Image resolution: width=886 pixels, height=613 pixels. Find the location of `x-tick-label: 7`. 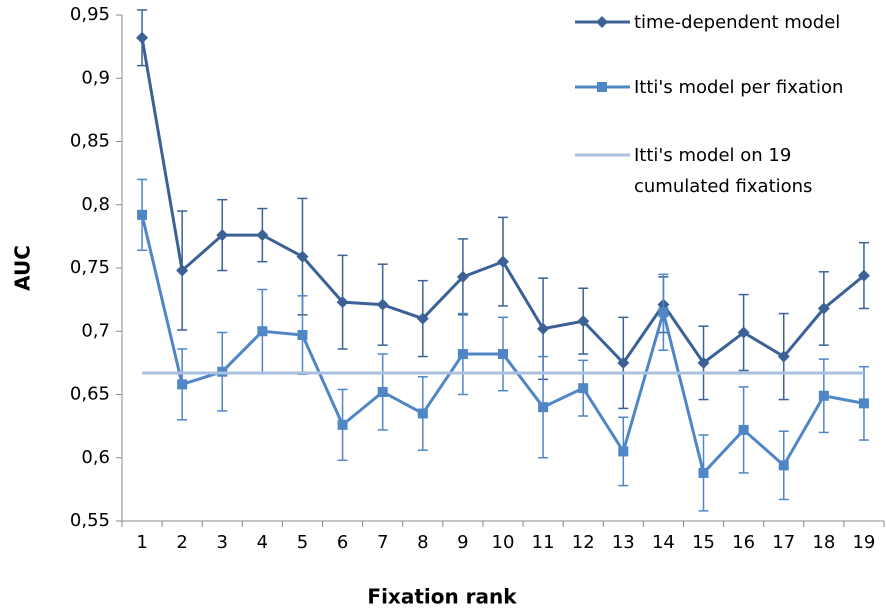

x-tick-label: 7 is located at coordinates (382, 542).